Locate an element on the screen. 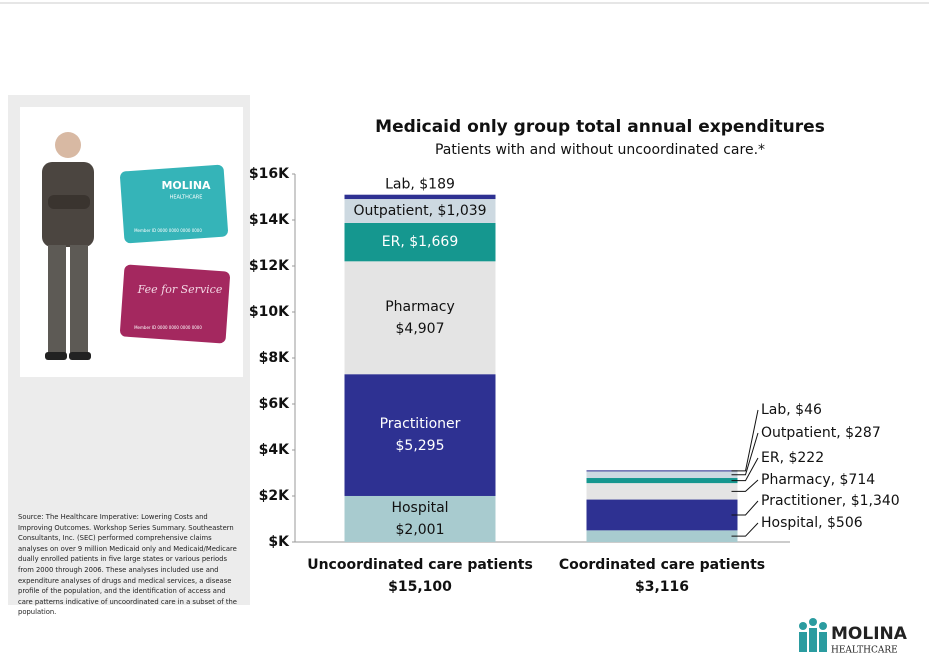 This screenshot has width=929, height=657. data-label: Outpatient, $287 is located at coordinates (821, 433).